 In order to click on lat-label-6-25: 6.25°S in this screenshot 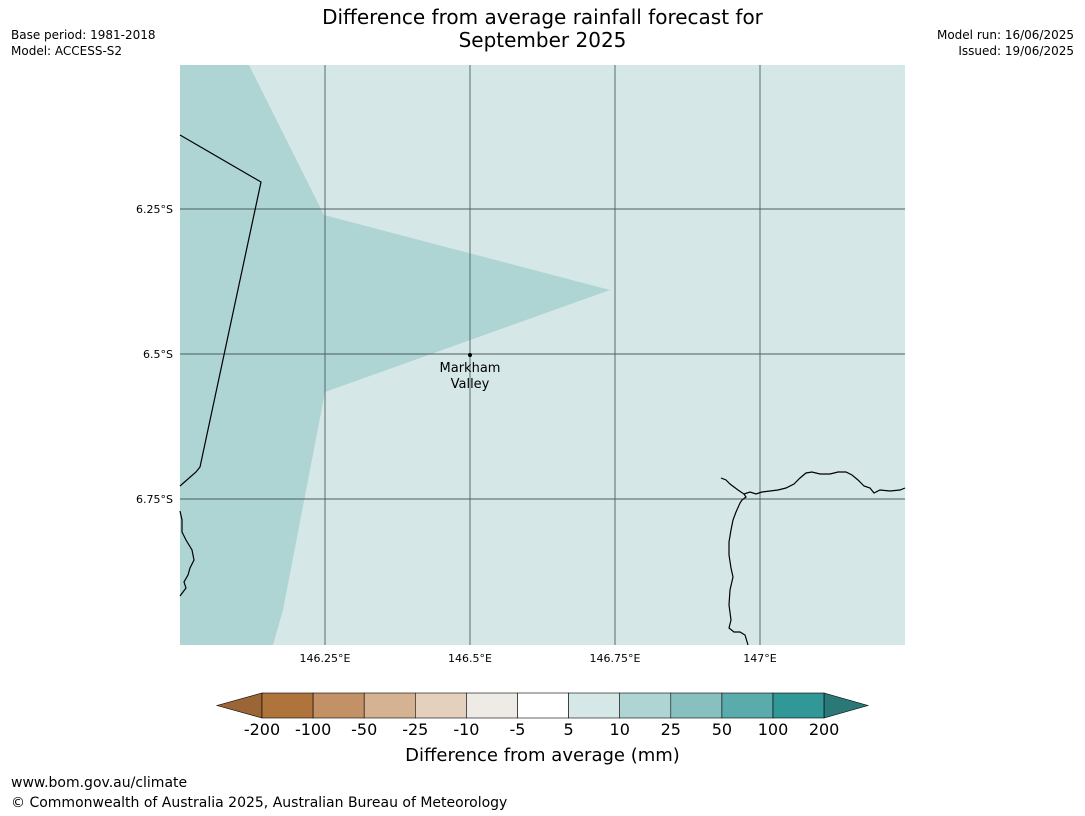, I will do `click(154, 209)`.